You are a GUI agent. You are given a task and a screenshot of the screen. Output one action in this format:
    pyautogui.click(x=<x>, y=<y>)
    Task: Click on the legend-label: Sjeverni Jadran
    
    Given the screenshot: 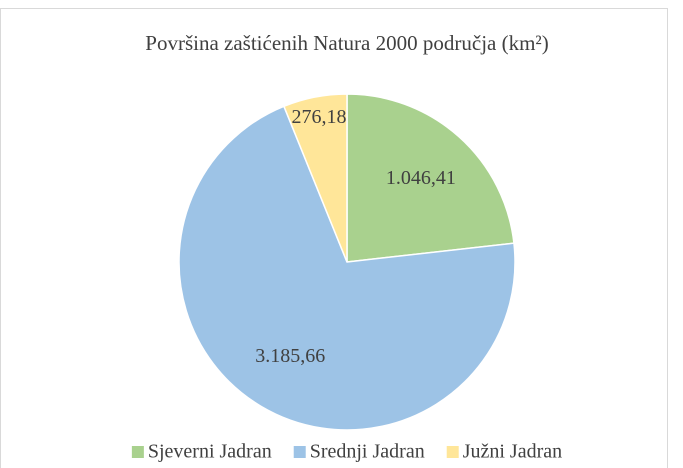 What is the action you would take?
    pyautogui.click(x=210, y=452)
    